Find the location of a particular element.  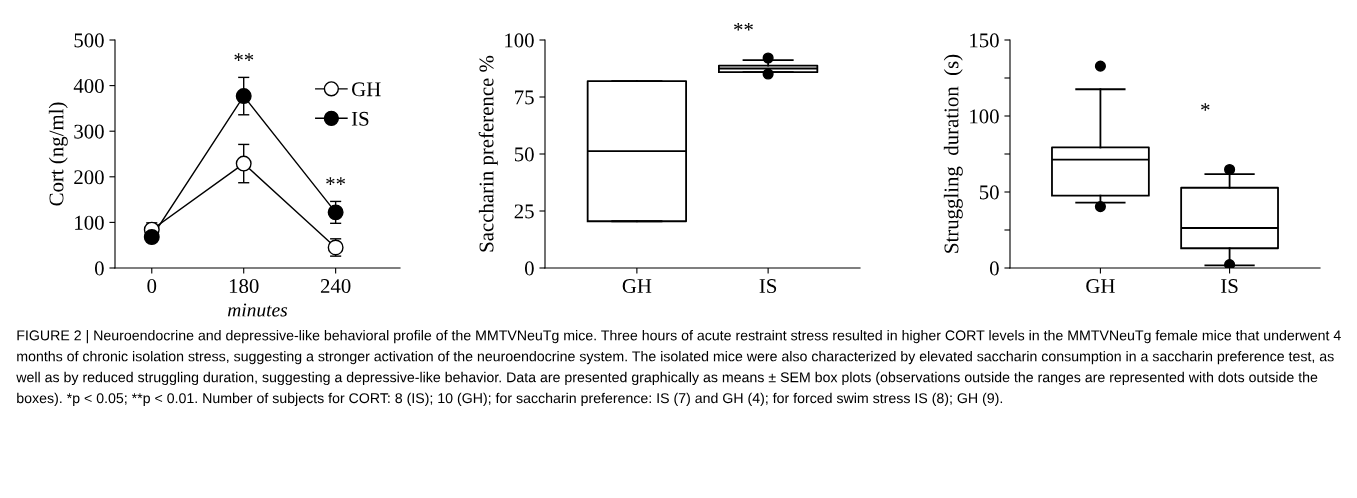

y-tick-label: 200 is located at coordinates (89, 177).